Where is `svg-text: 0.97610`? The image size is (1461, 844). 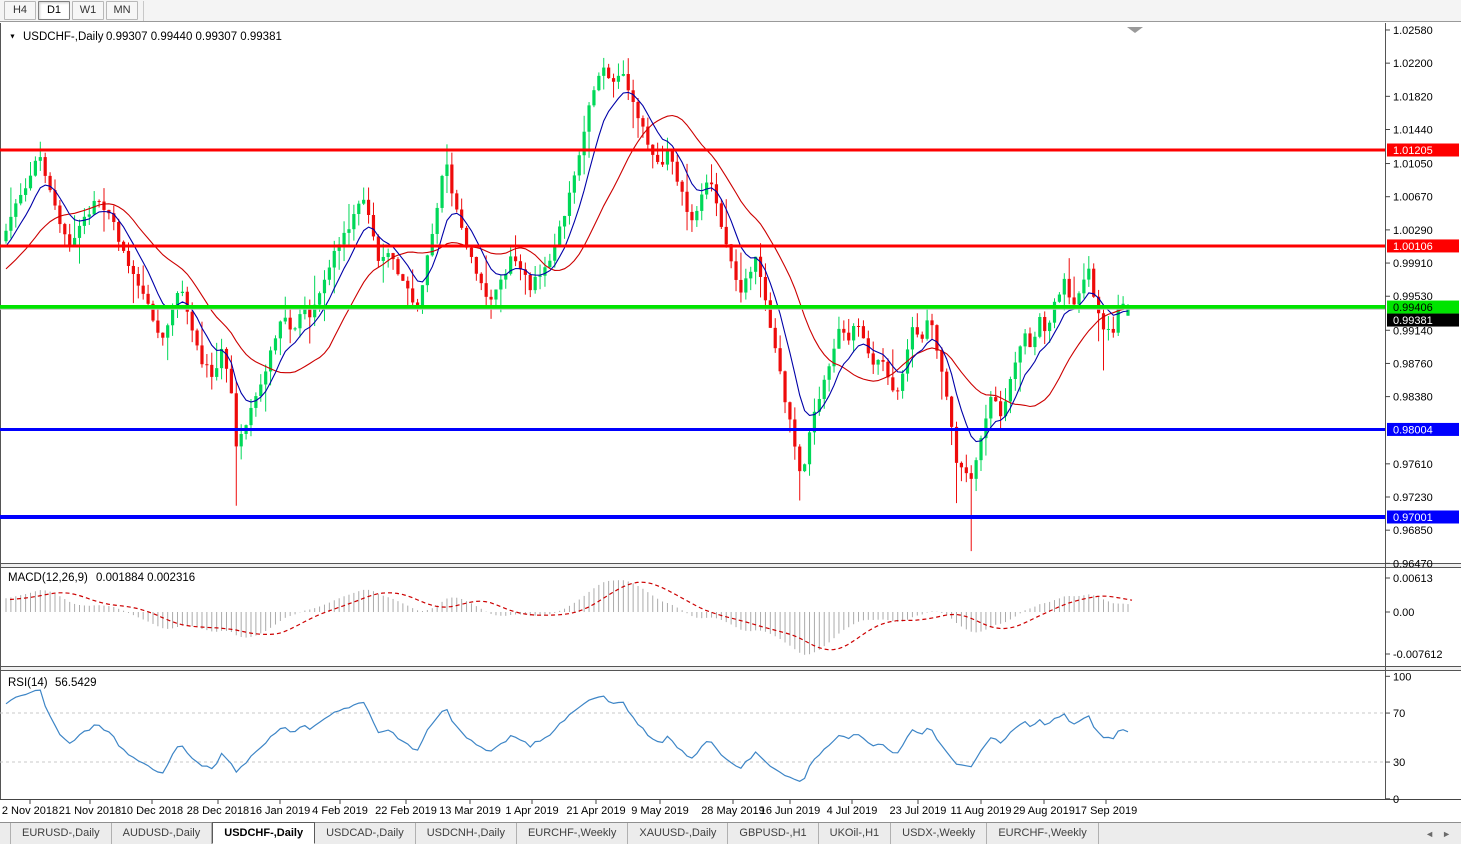
svg-text: 0.97610 is located at coordinates (1413, 465).